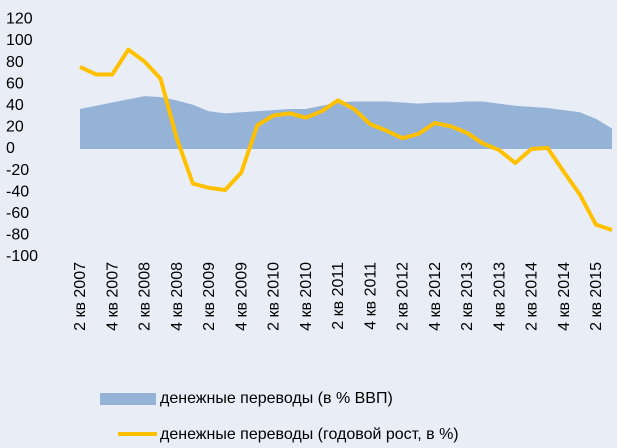  I want to click on x-tick-label: 2 кв 2014, so click(532, 296).